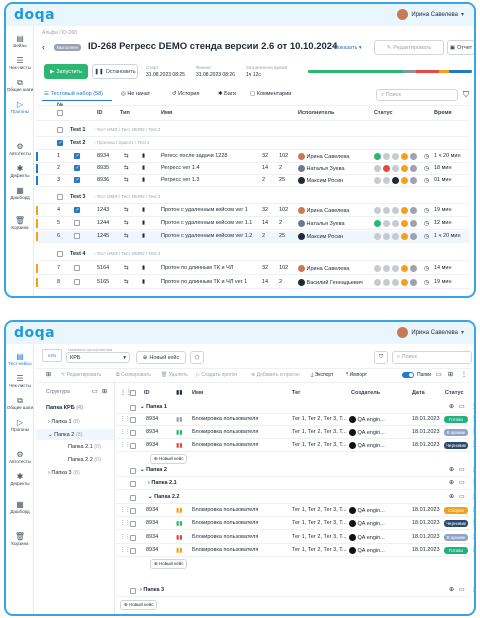  What do you see at coordinates (153, 407) in the screenshot?
I see `folder-label: ⌄ Папка 1` at bounding box center [153, 407].